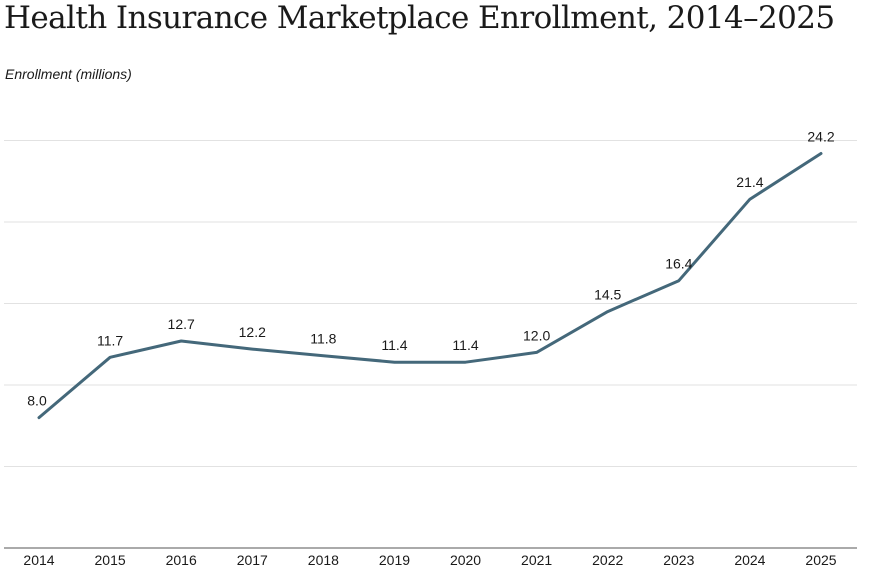  Describe the element at coordinates (252, 559) in the screenshot. I see `x-tick-2017: 2017` at that location.